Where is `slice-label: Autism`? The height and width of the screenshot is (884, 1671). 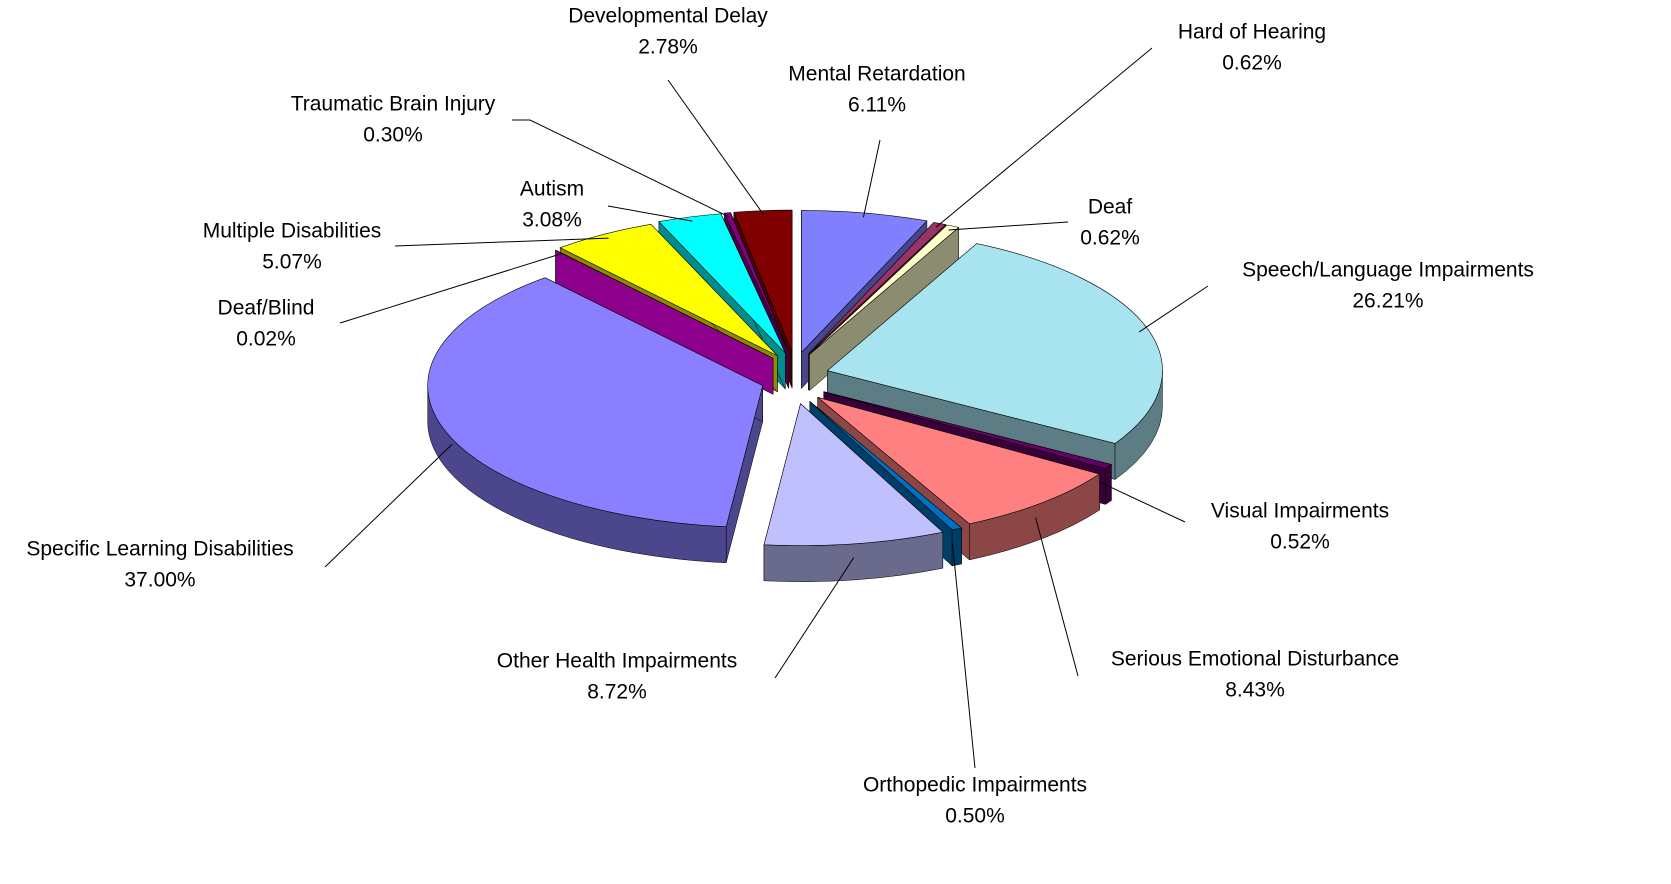 slice-label: Autism is located at coordinates (552, 189).